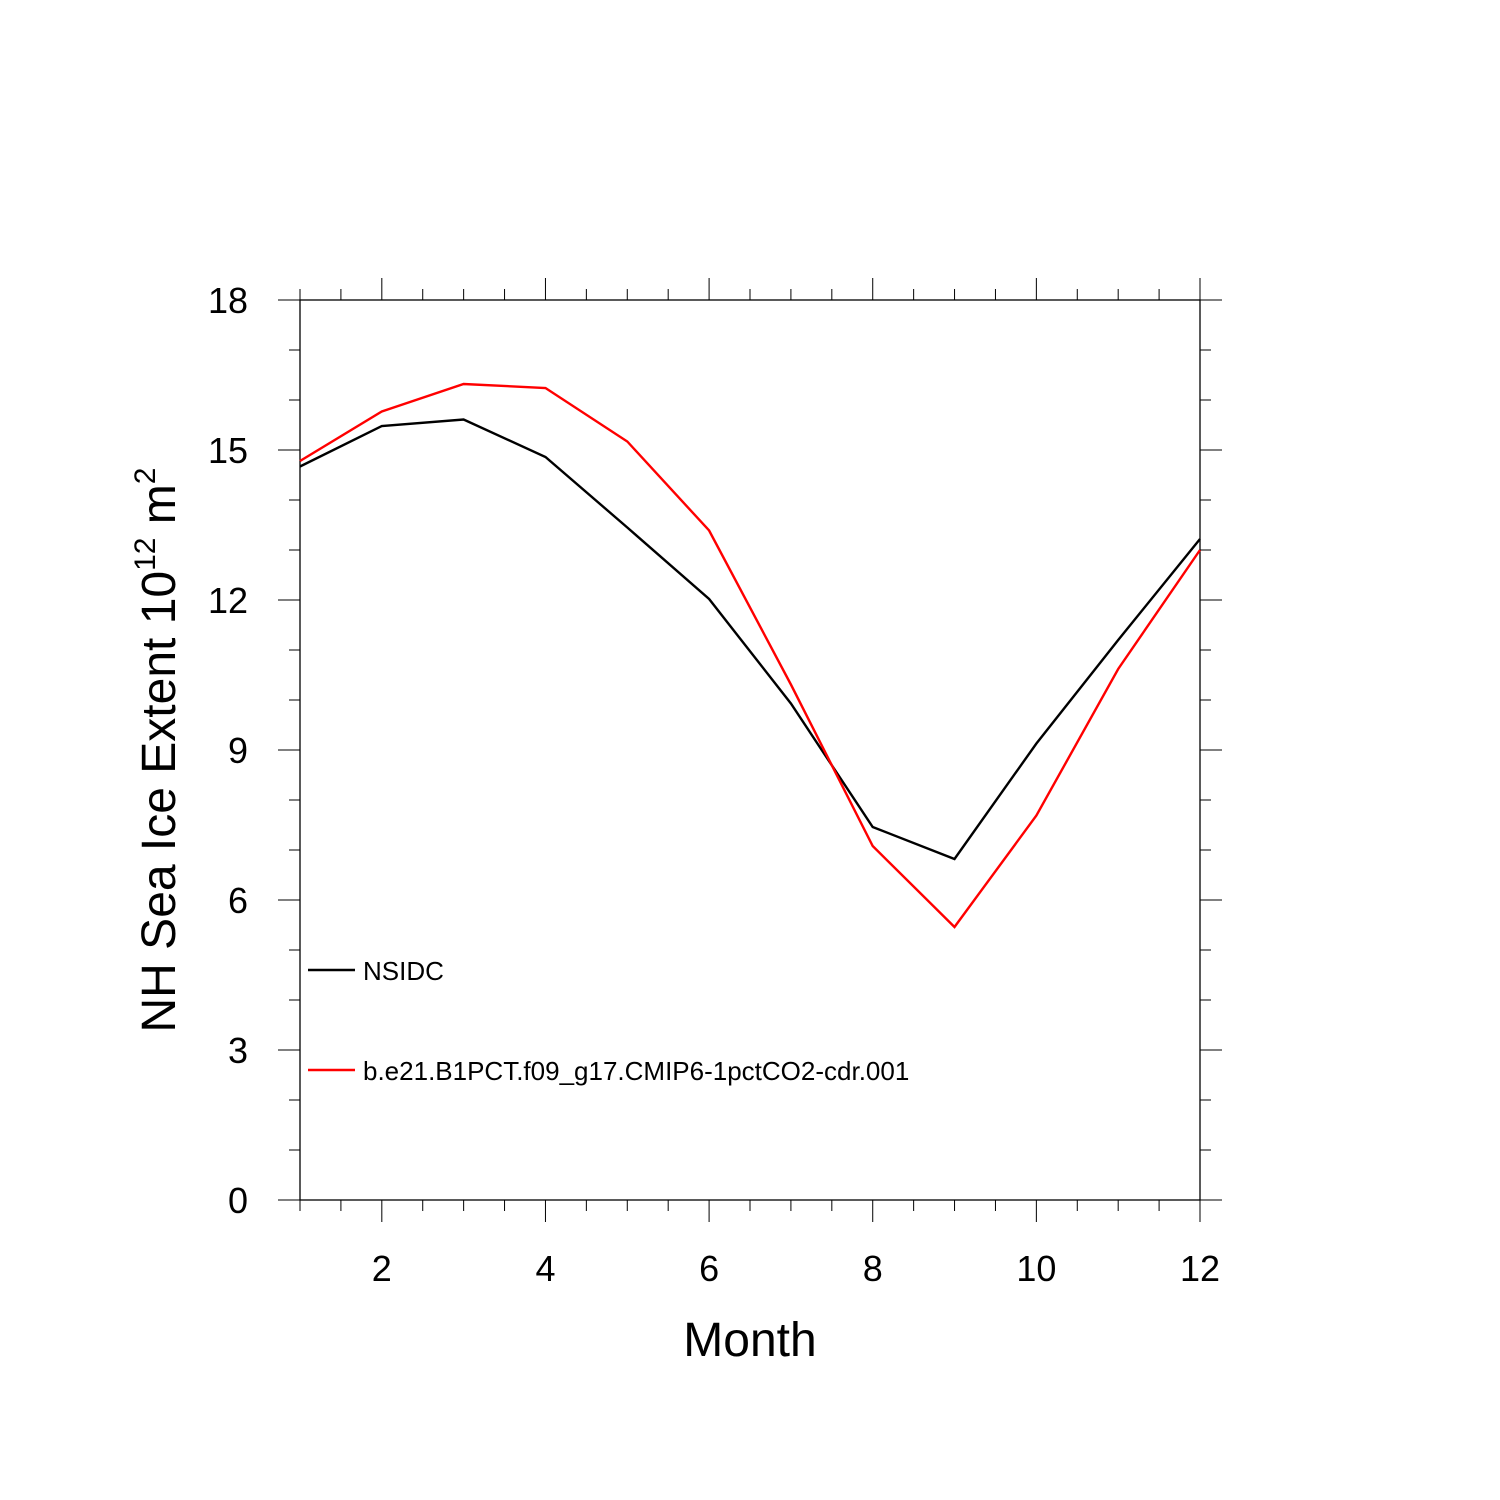 This screenshot has width=1500, height=1500. What do you see at coordinates (228, 300) in the screenshot?
I see `y-tick-label: 18` at bounding box center [228, 300].